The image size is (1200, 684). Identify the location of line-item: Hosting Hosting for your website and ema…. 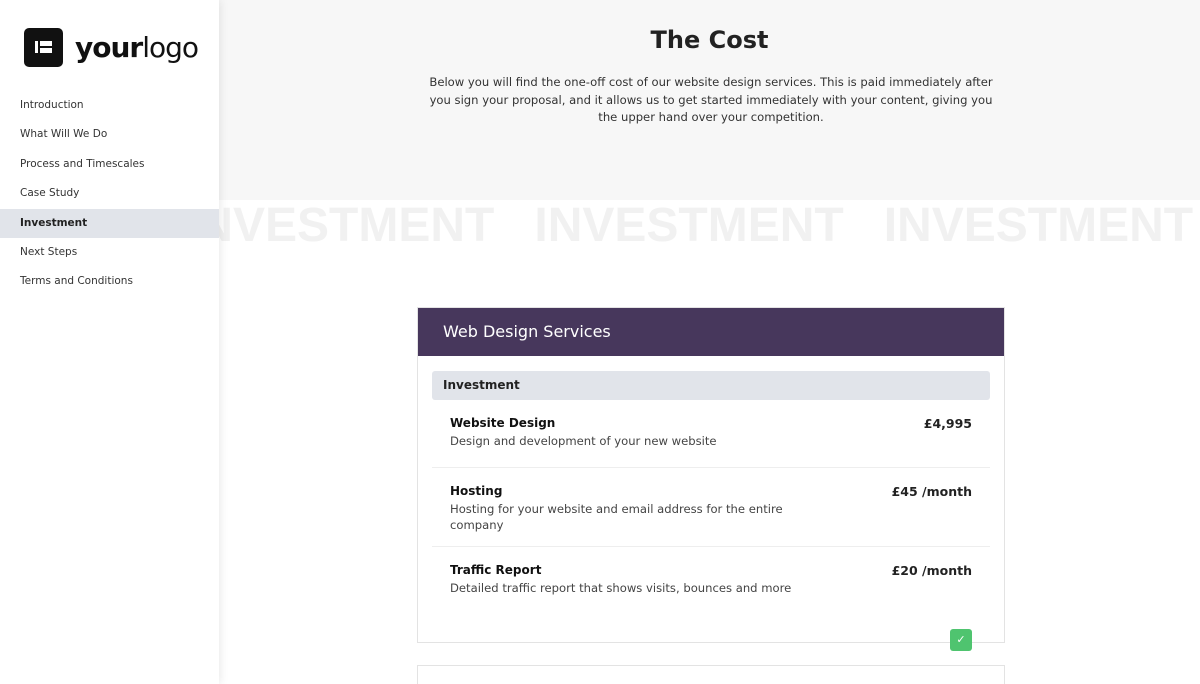
(711, 507).